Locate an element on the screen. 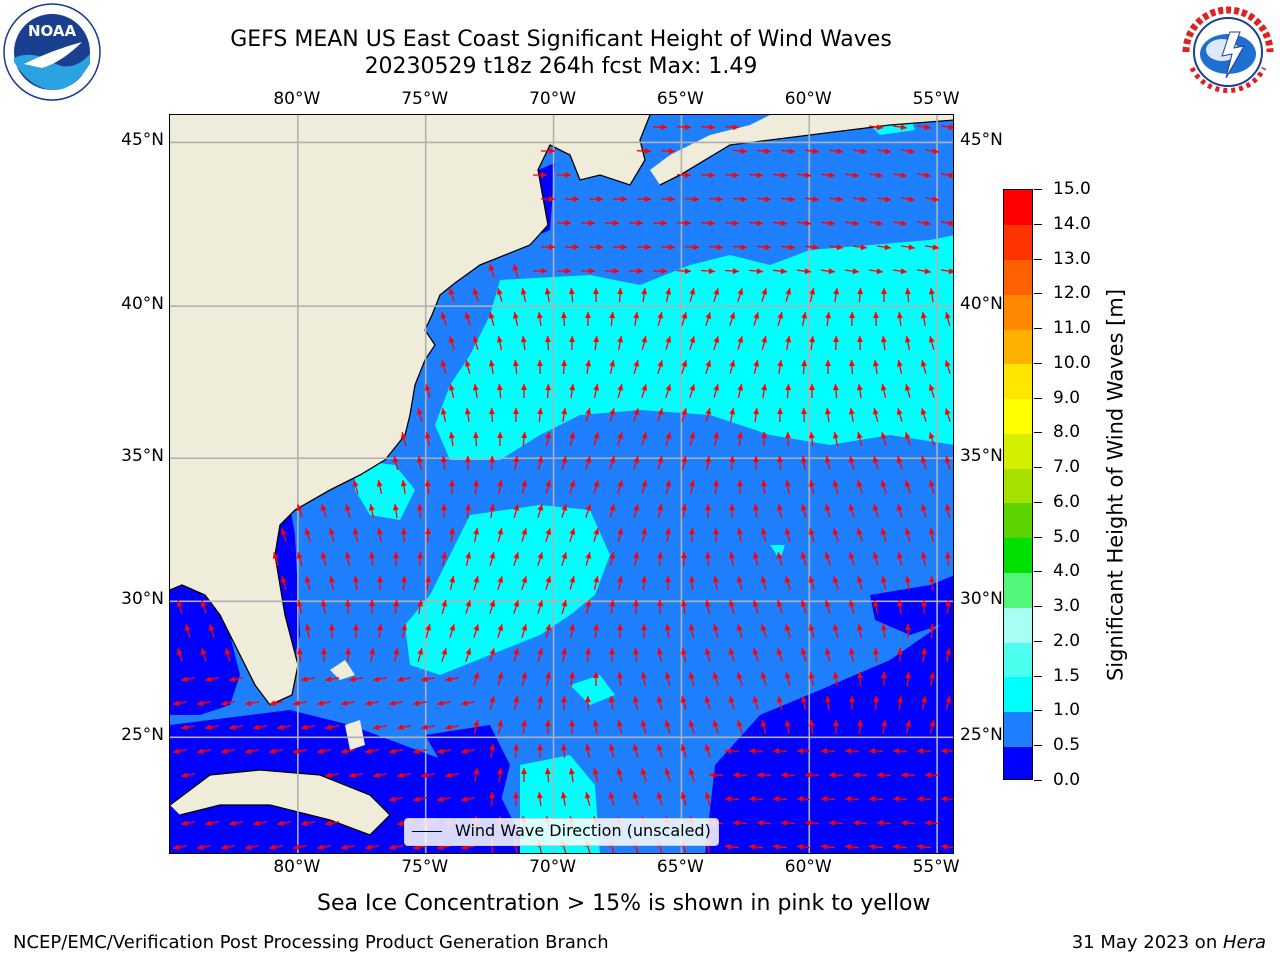 The image size is (1280, 960). lon-label-bottom: 65°W is located at coordinates (680, 867).